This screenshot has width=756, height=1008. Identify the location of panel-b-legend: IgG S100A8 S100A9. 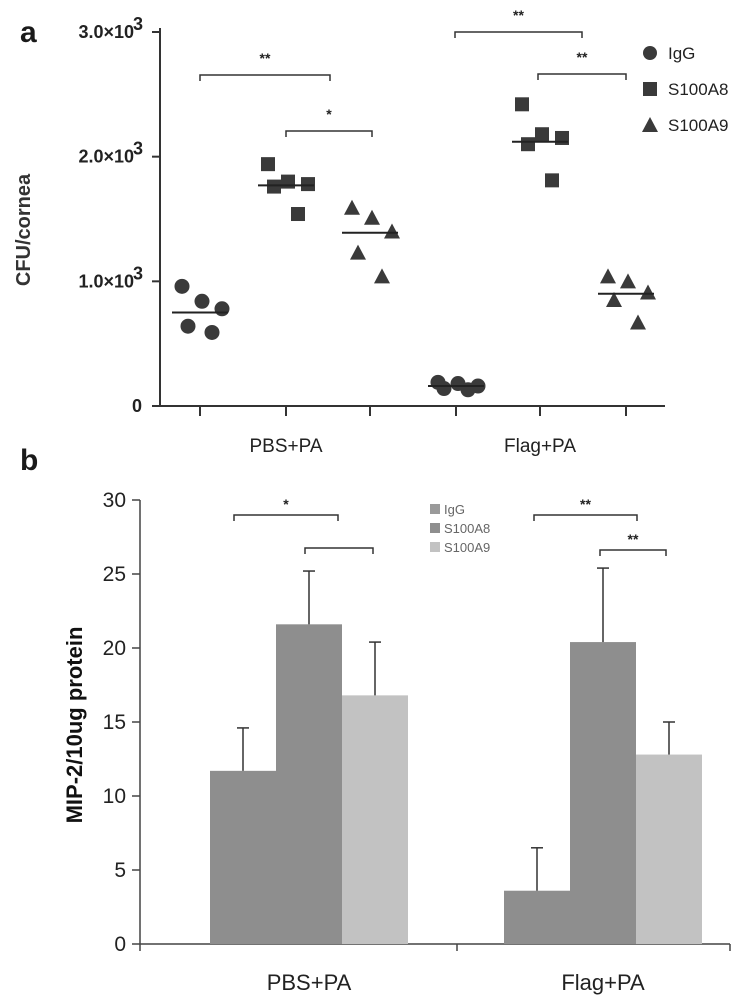
(460, 528).